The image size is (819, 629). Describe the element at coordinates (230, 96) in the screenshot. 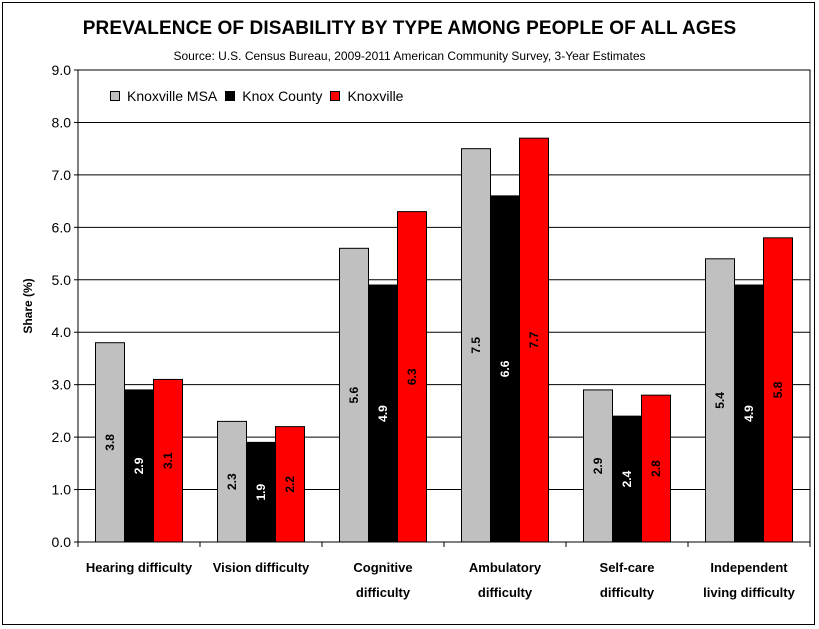

I see `legend-swatch-knox-county` at that location.